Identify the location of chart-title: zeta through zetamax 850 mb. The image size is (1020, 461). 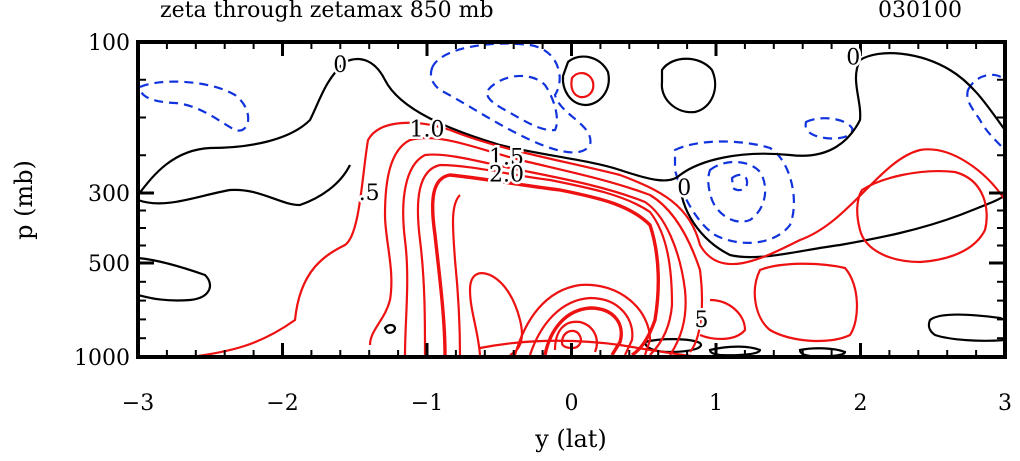
(327, 11).